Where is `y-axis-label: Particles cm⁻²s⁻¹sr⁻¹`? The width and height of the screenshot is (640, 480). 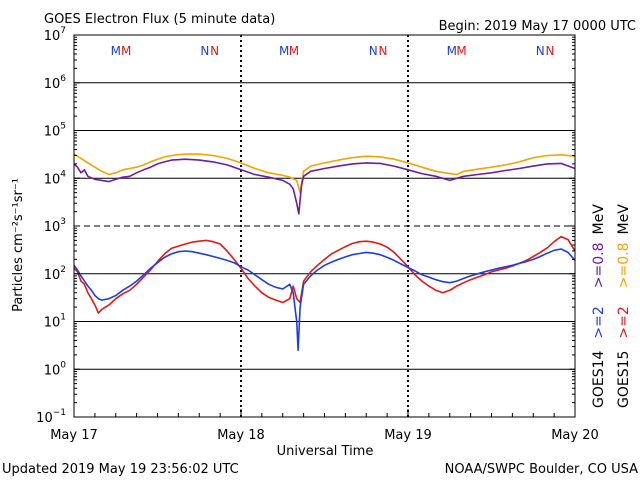 y-axis-label: Particles cm⁻²s⁻¹sr⁻¹ is located at coordinates (18, 245).